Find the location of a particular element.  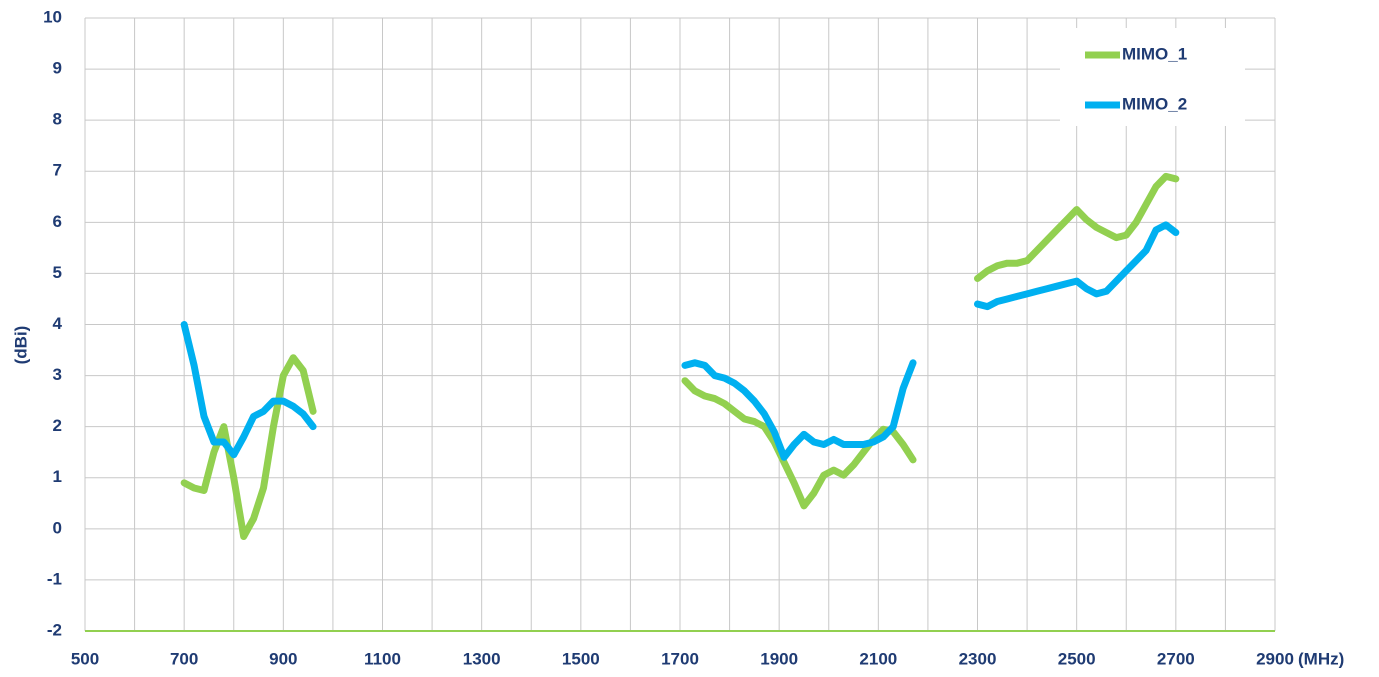

x-tick-label: 2300 is located at coordinates (978, 658).